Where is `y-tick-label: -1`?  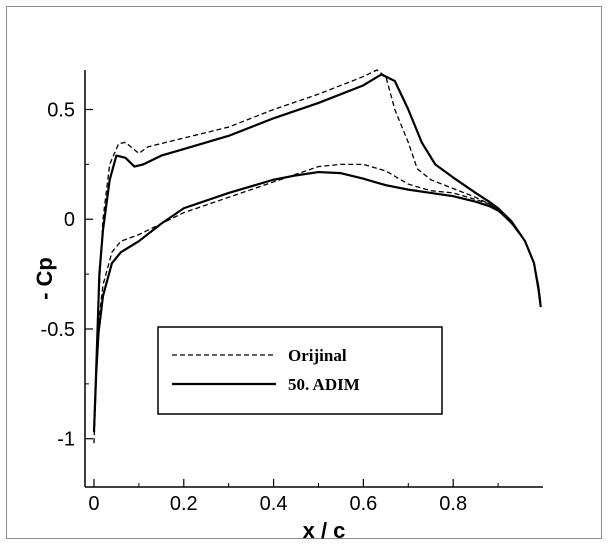
y-tick-label: -1 is located at coordinates (66, 440).